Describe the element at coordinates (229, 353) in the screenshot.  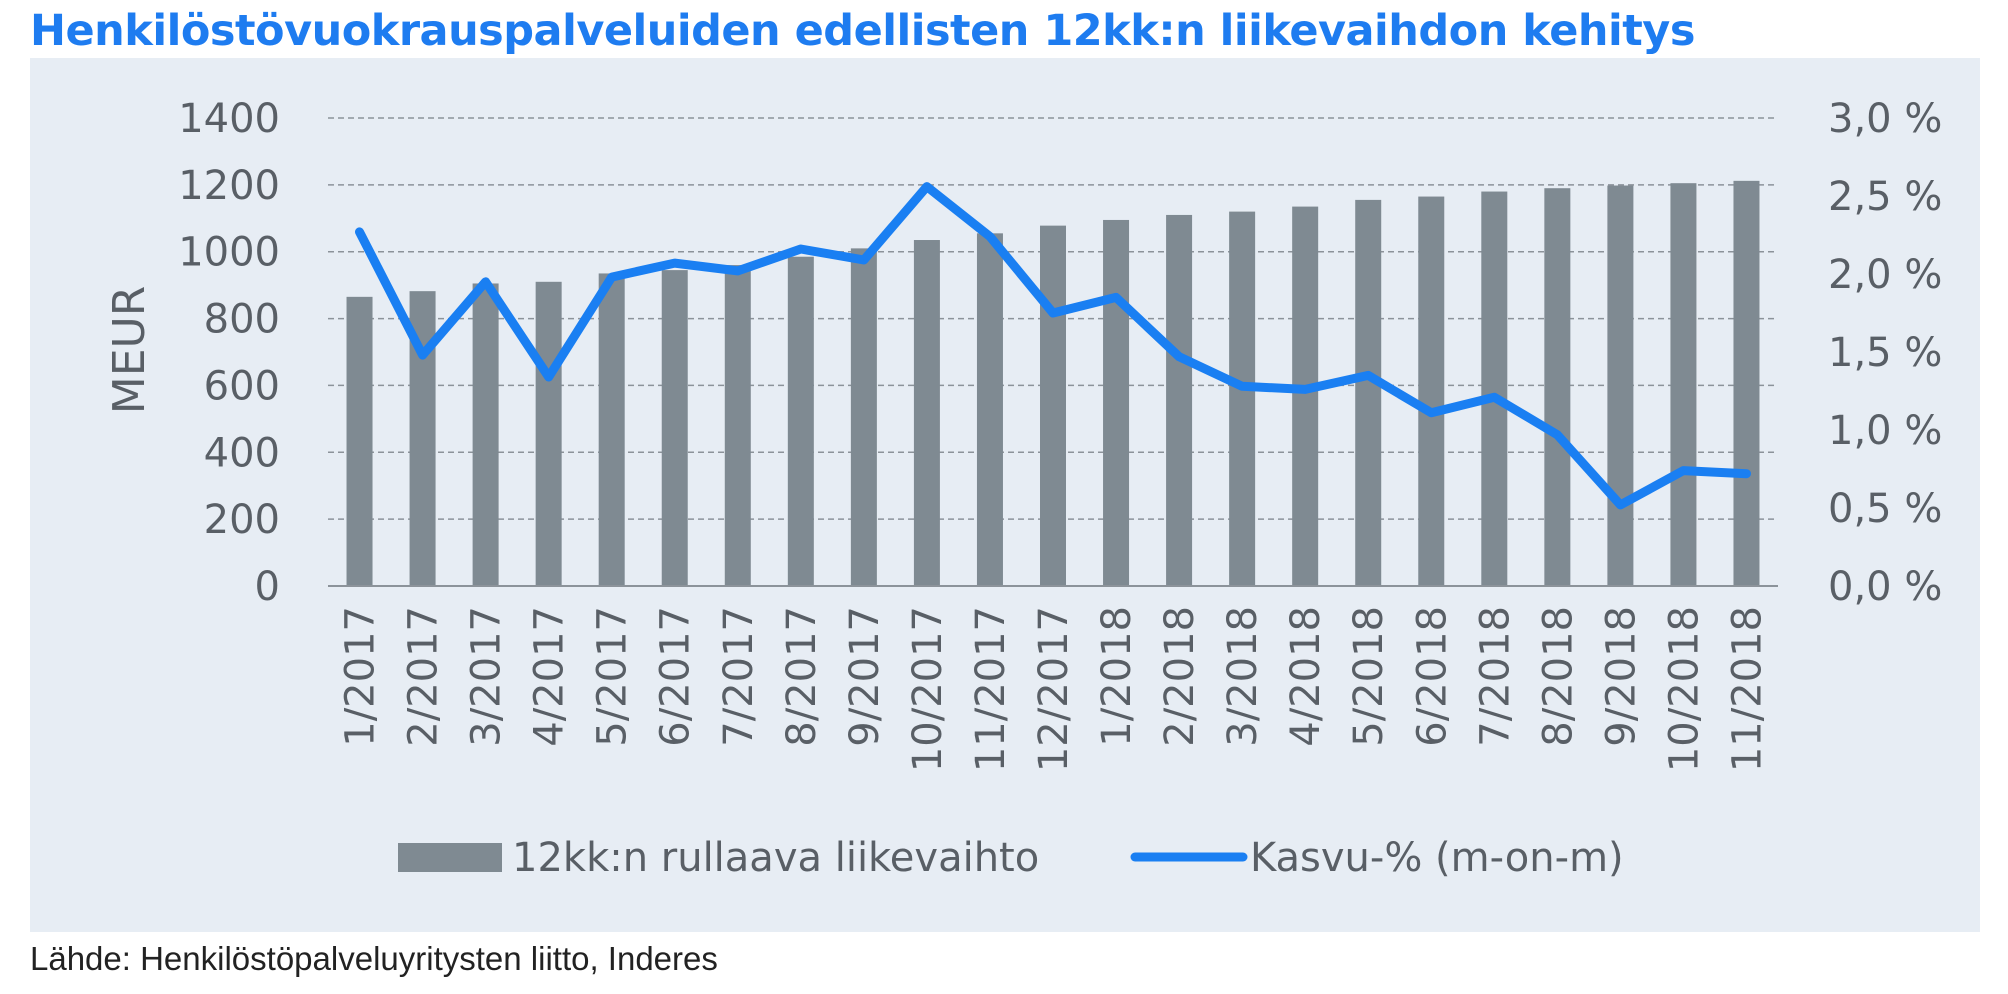
I see `y-axis-ticks: 0 200 400 600 800 1000 1200 1400` at that location.